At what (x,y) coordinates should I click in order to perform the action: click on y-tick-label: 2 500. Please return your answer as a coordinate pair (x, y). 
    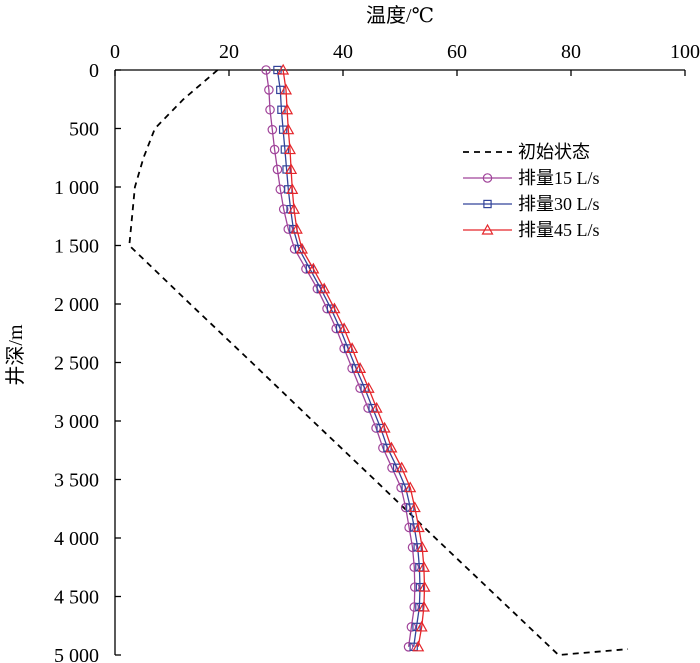
    Looking at the image, I should click on (76, 364).